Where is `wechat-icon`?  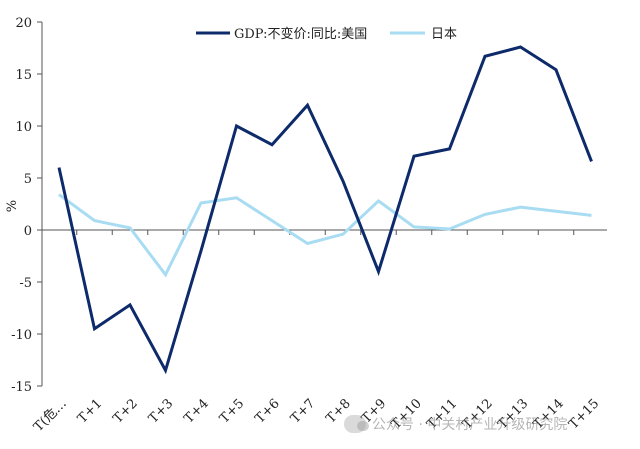 wechat-icon is located at coordinates (356, 424).